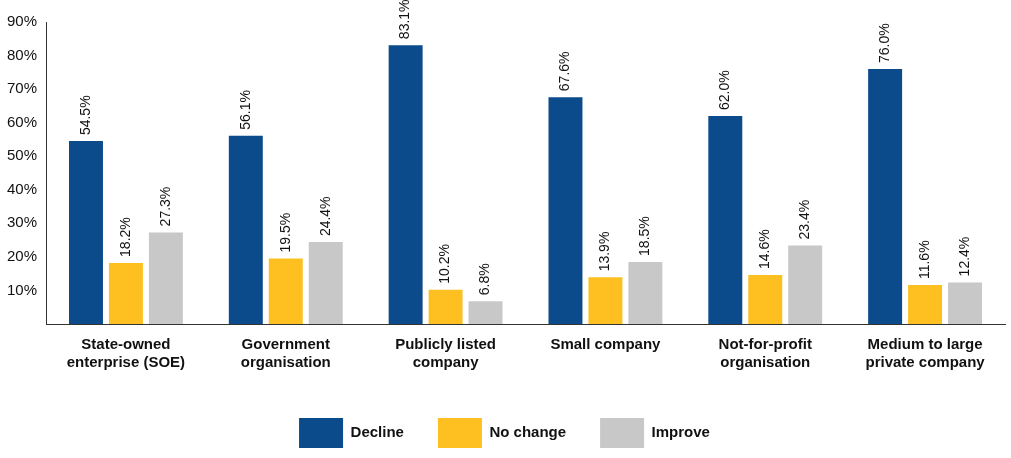  What do you see at coordinates (804, 219) in the screenshot?
I see `data-label: 23.4%` at bounding box center [804, 219].